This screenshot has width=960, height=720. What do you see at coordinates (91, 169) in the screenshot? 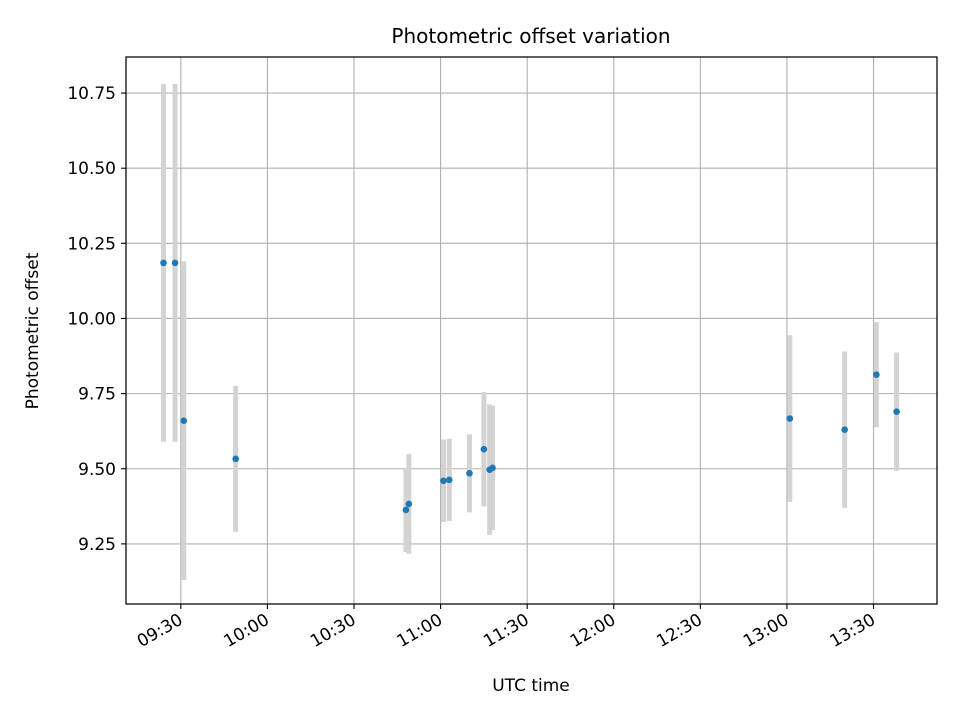
I see `y-tick-label: 10.50` at bounding box center [91, 169].